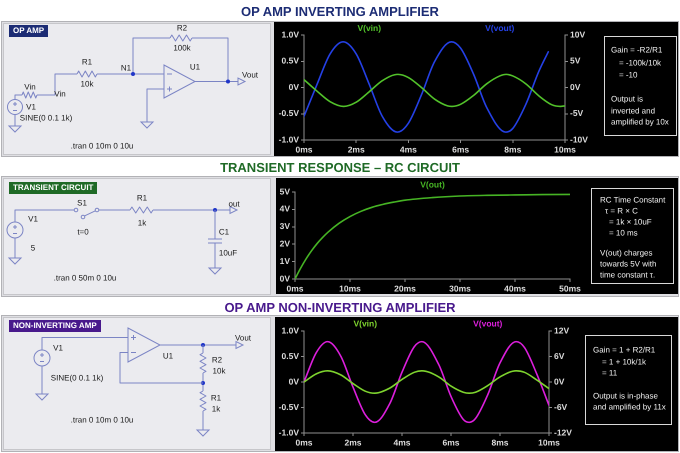 The image size is (680, 453). I want to click on y-tick-label: 5V, so click(285, 191).